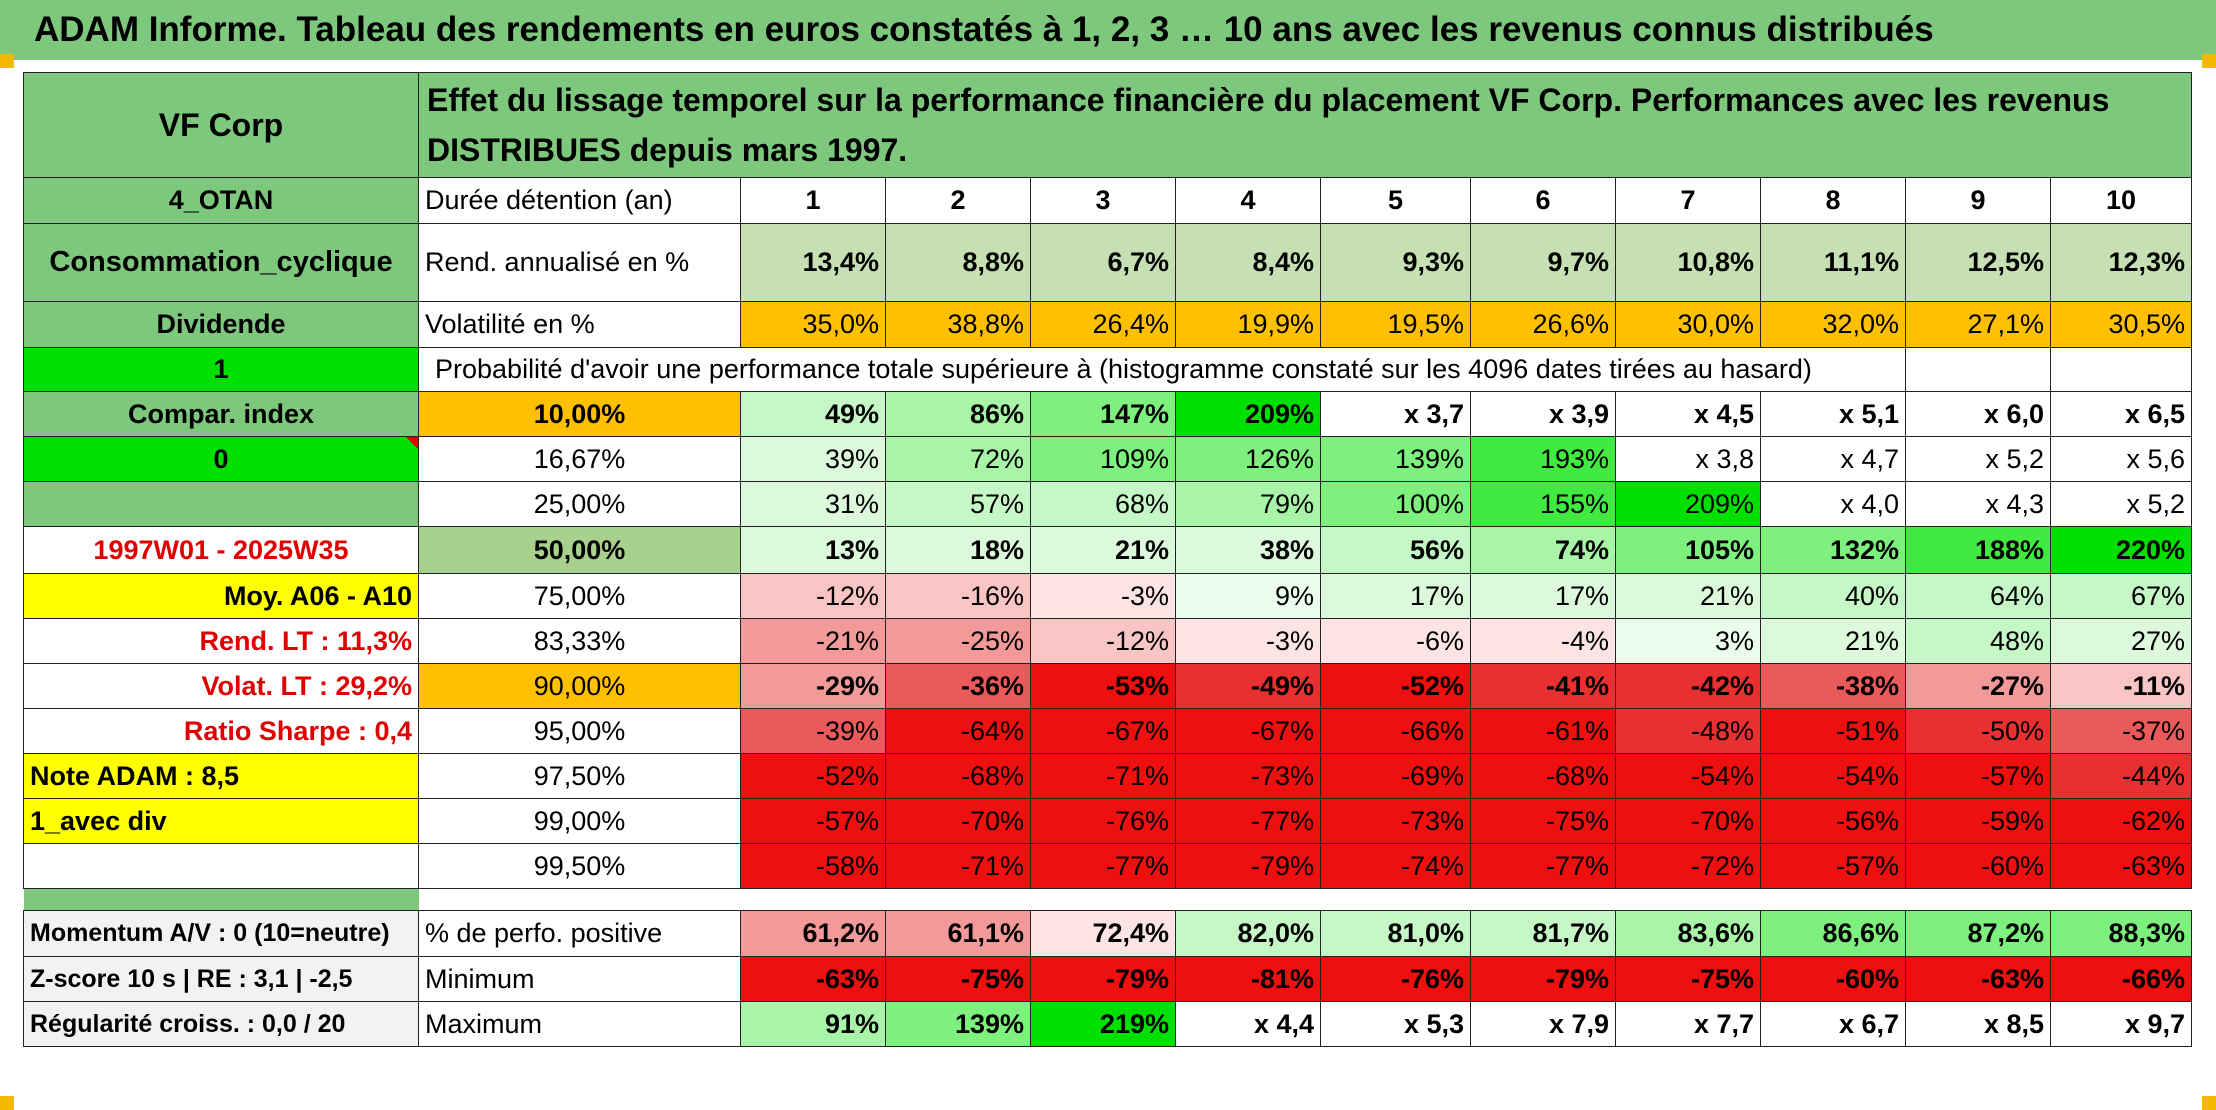 The image size is (2216, 1110). Describe the element at coordinates (2121, 200) in the screenshot. I see `duration-header: 10` at that location.